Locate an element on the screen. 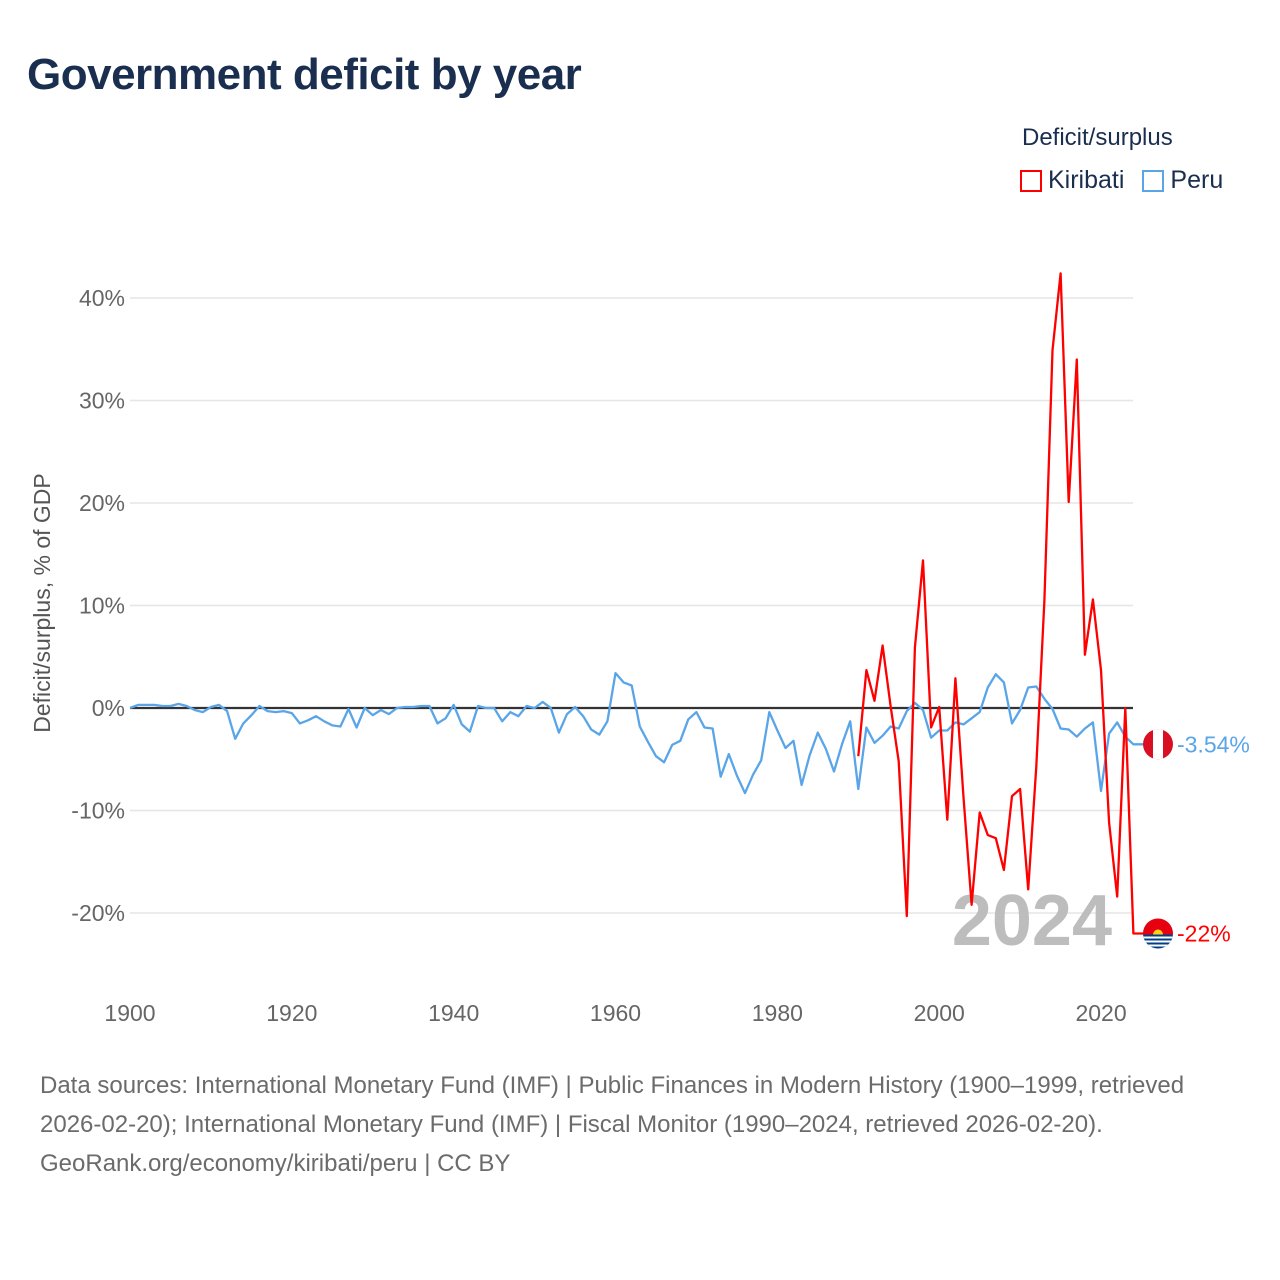  y-tick-label: 20% is located at coordinates (102, 503).